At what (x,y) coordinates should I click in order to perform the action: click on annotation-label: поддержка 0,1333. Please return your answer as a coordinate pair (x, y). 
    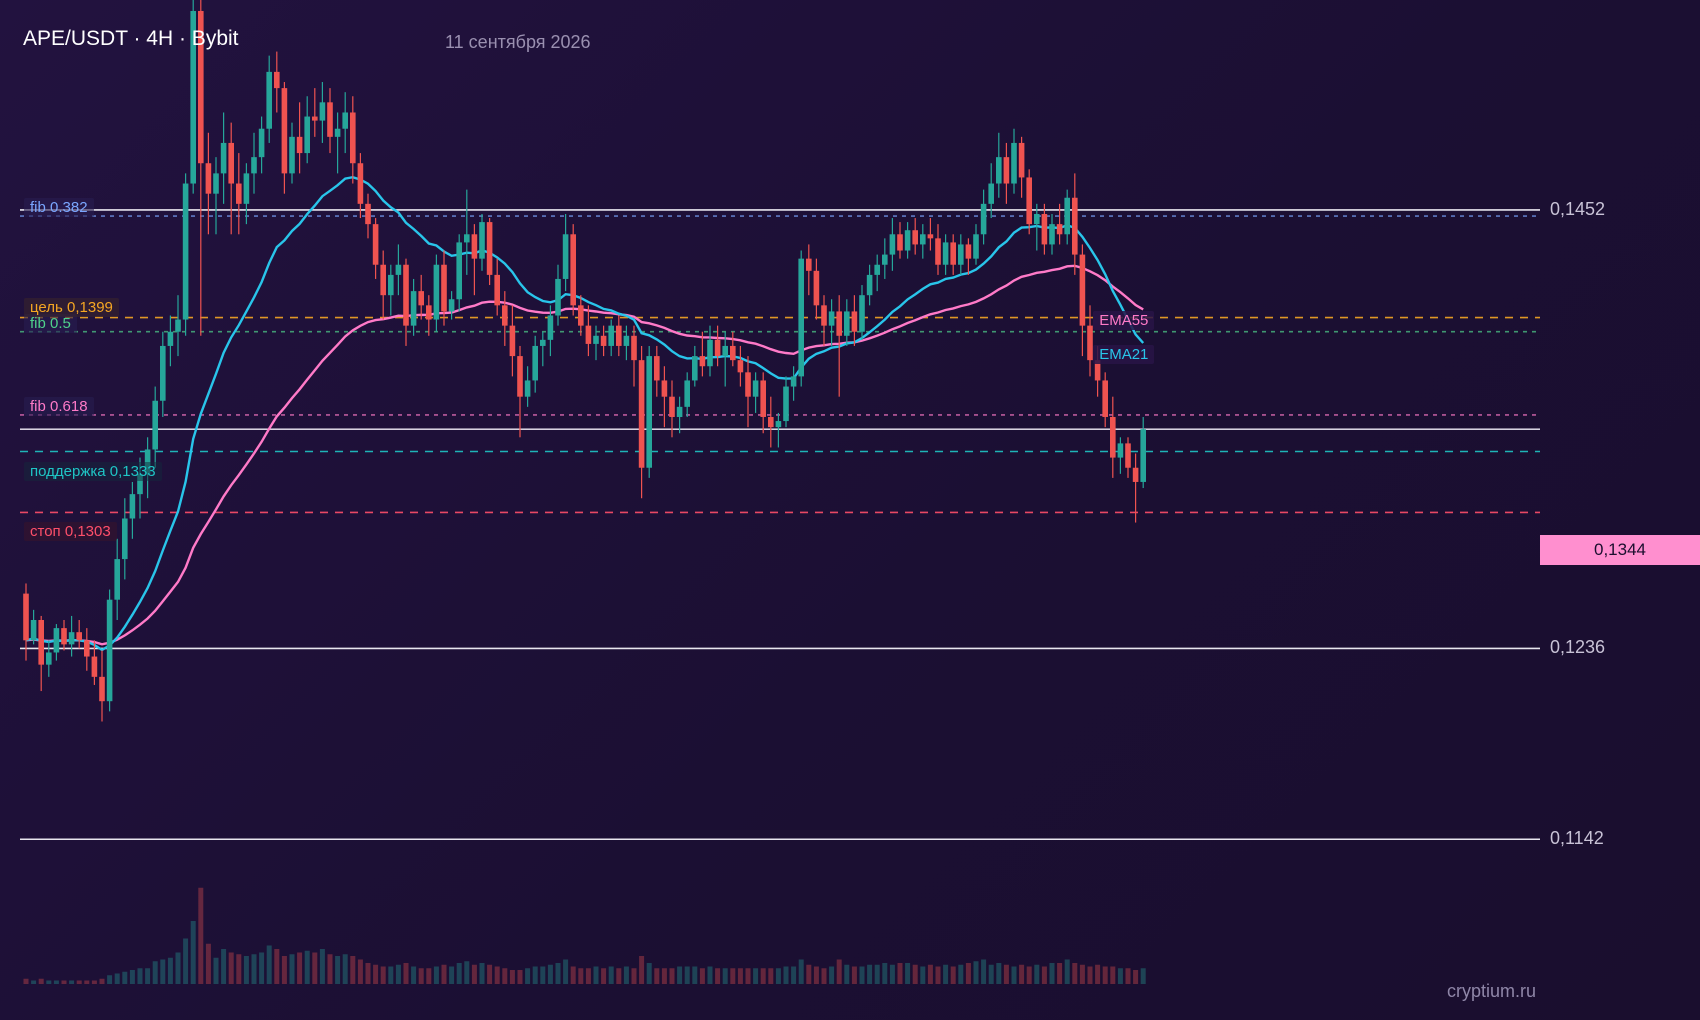
    Looking at the image, I should click on (93, 471).